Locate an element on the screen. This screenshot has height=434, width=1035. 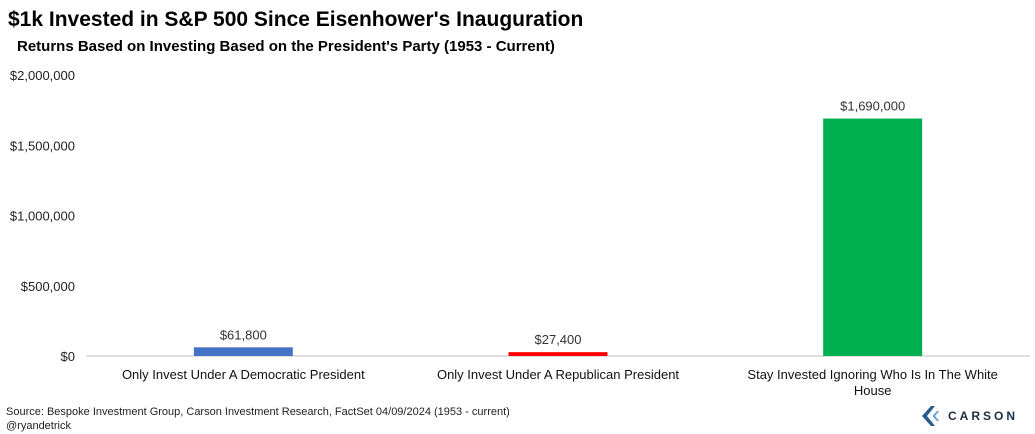
data-label: $61,800 is located at coordinates (243, 334).